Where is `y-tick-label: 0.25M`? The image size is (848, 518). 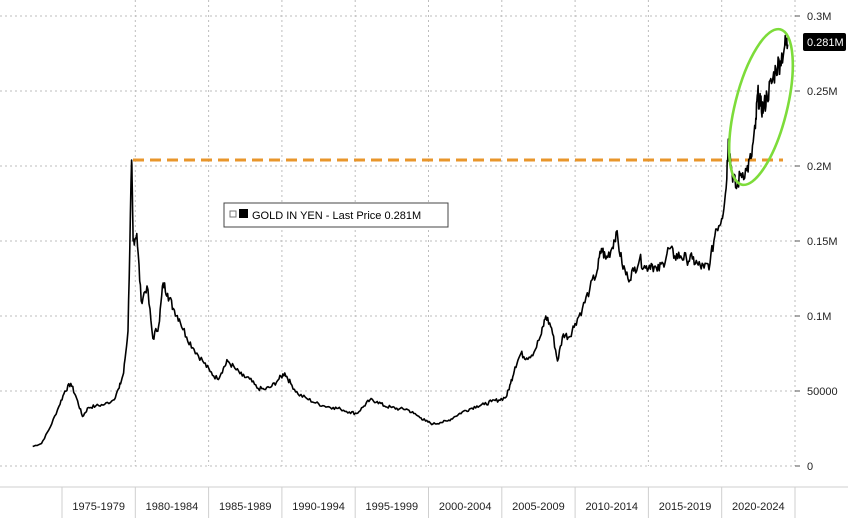
y-tick-label: 0.25M is located at coordinates (822, 92).